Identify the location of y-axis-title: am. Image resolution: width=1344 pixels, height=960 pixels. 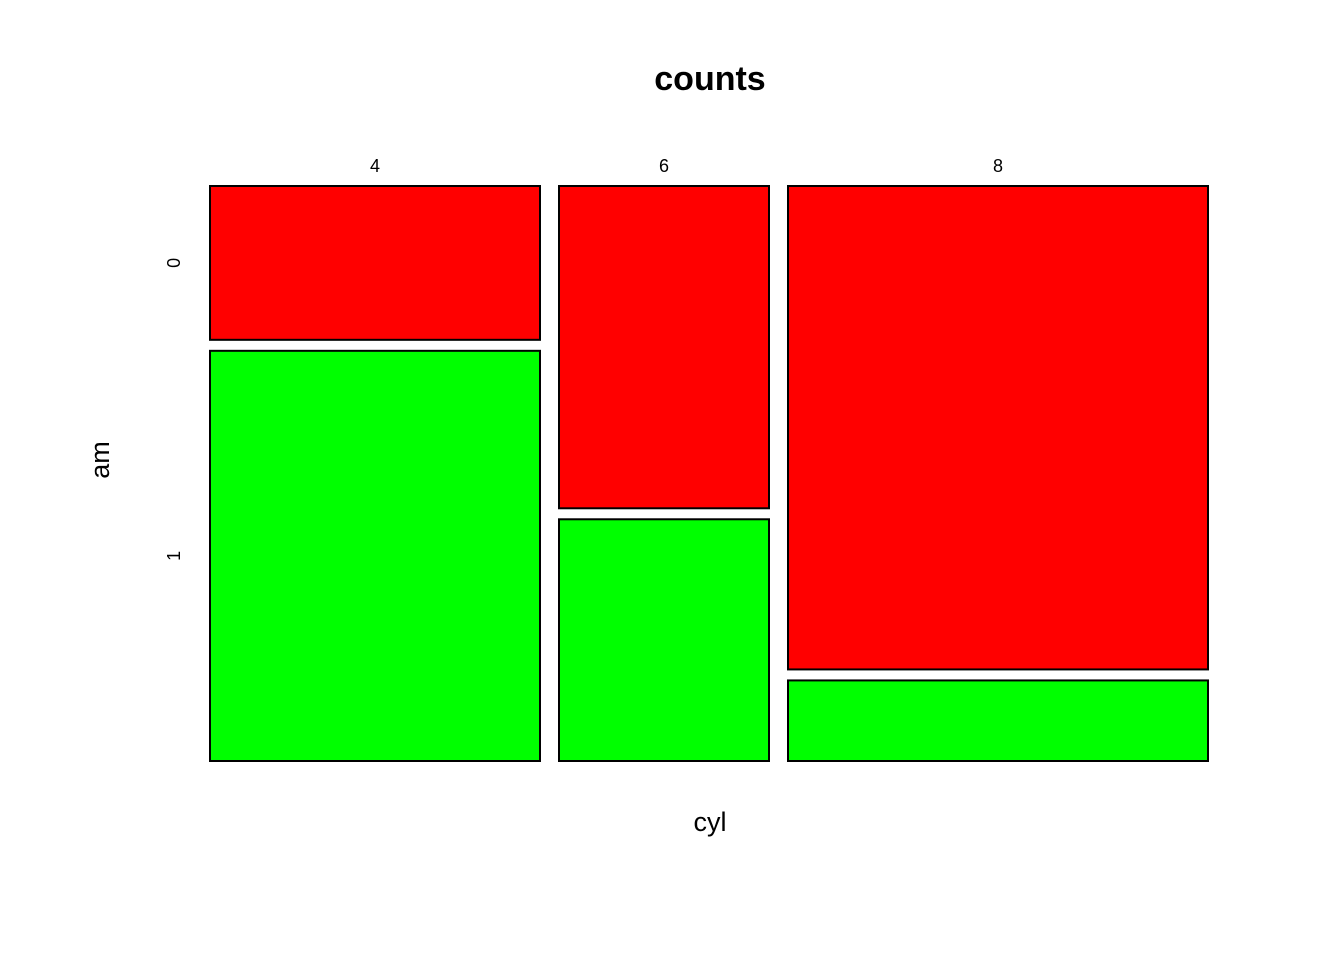
(100, 460).